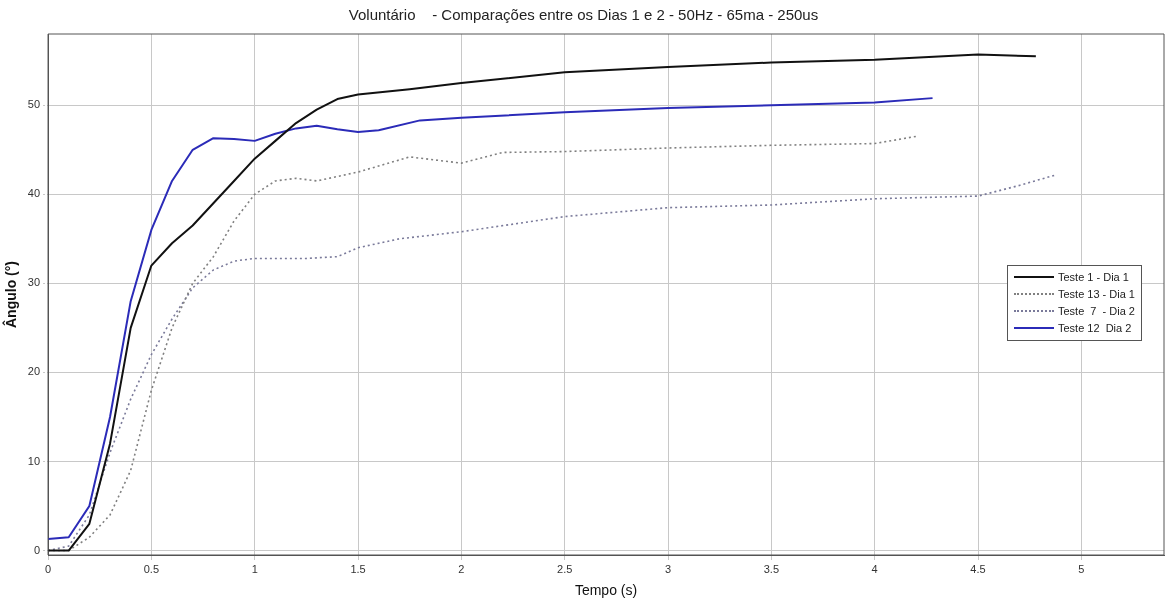  Describe the element at coordinates (1081, 568) in the screenshot. I see `x-tick-label: 5` at that location.